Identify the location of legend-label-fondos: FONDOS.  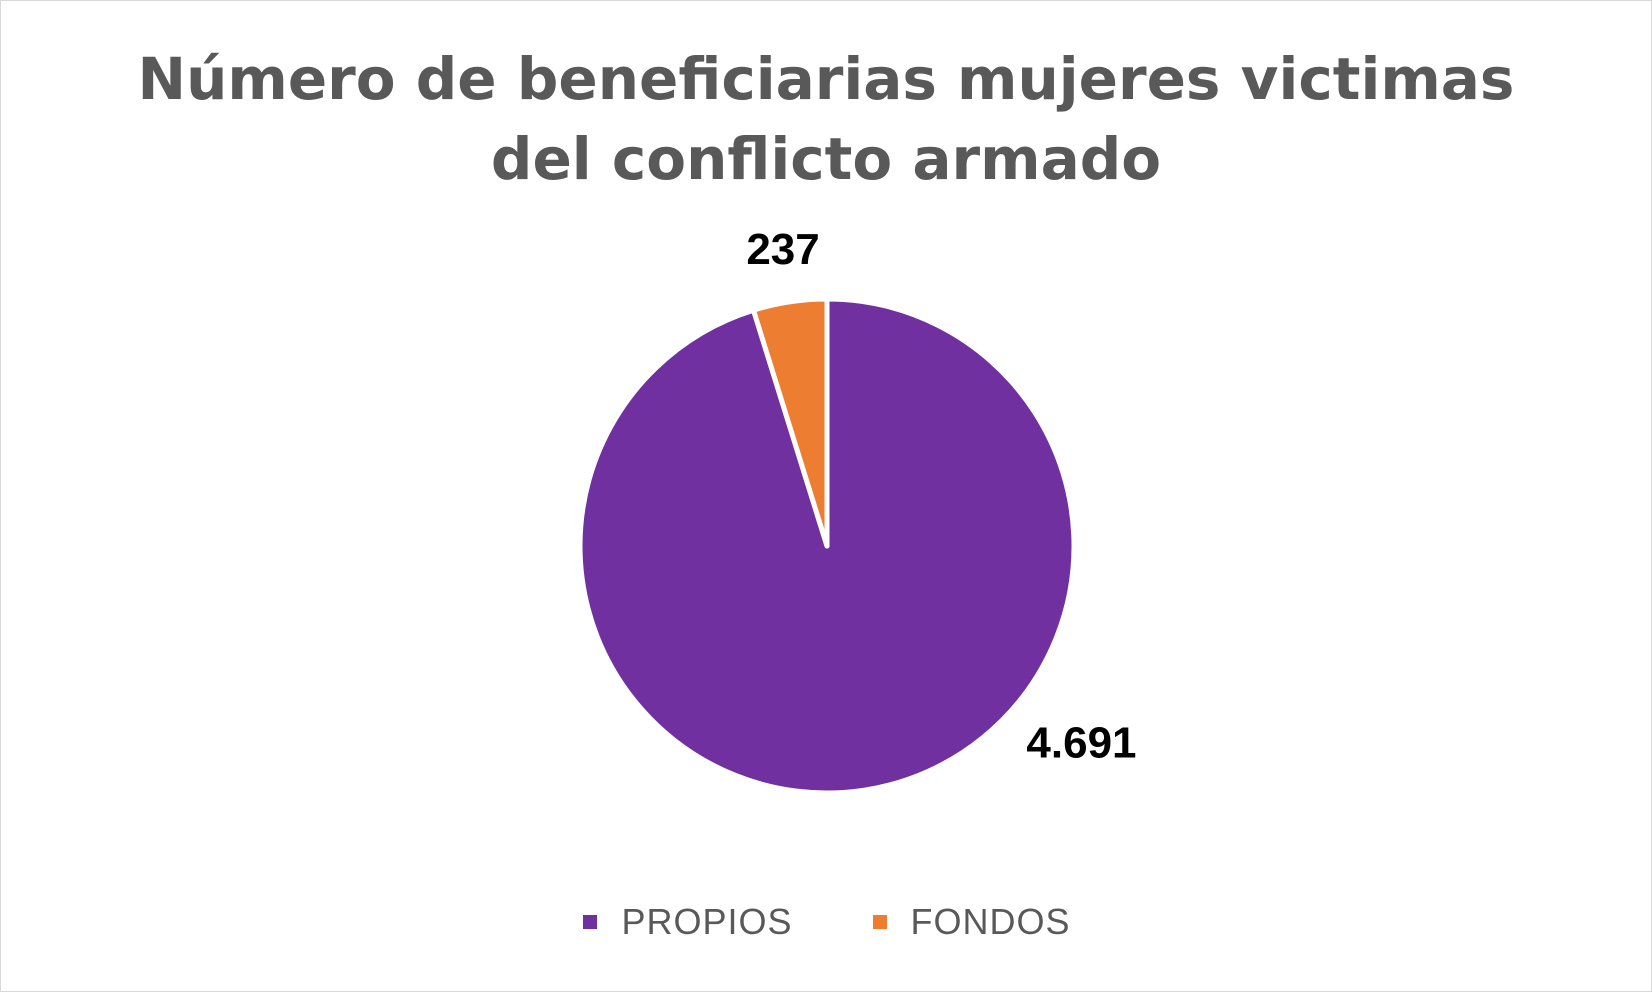
(990, 921).